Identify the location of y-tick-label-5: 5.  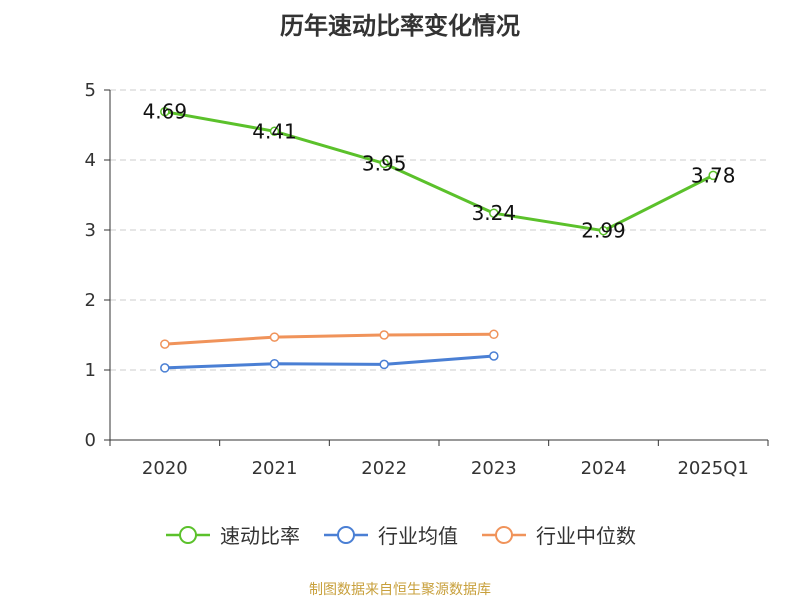
(90, 90).